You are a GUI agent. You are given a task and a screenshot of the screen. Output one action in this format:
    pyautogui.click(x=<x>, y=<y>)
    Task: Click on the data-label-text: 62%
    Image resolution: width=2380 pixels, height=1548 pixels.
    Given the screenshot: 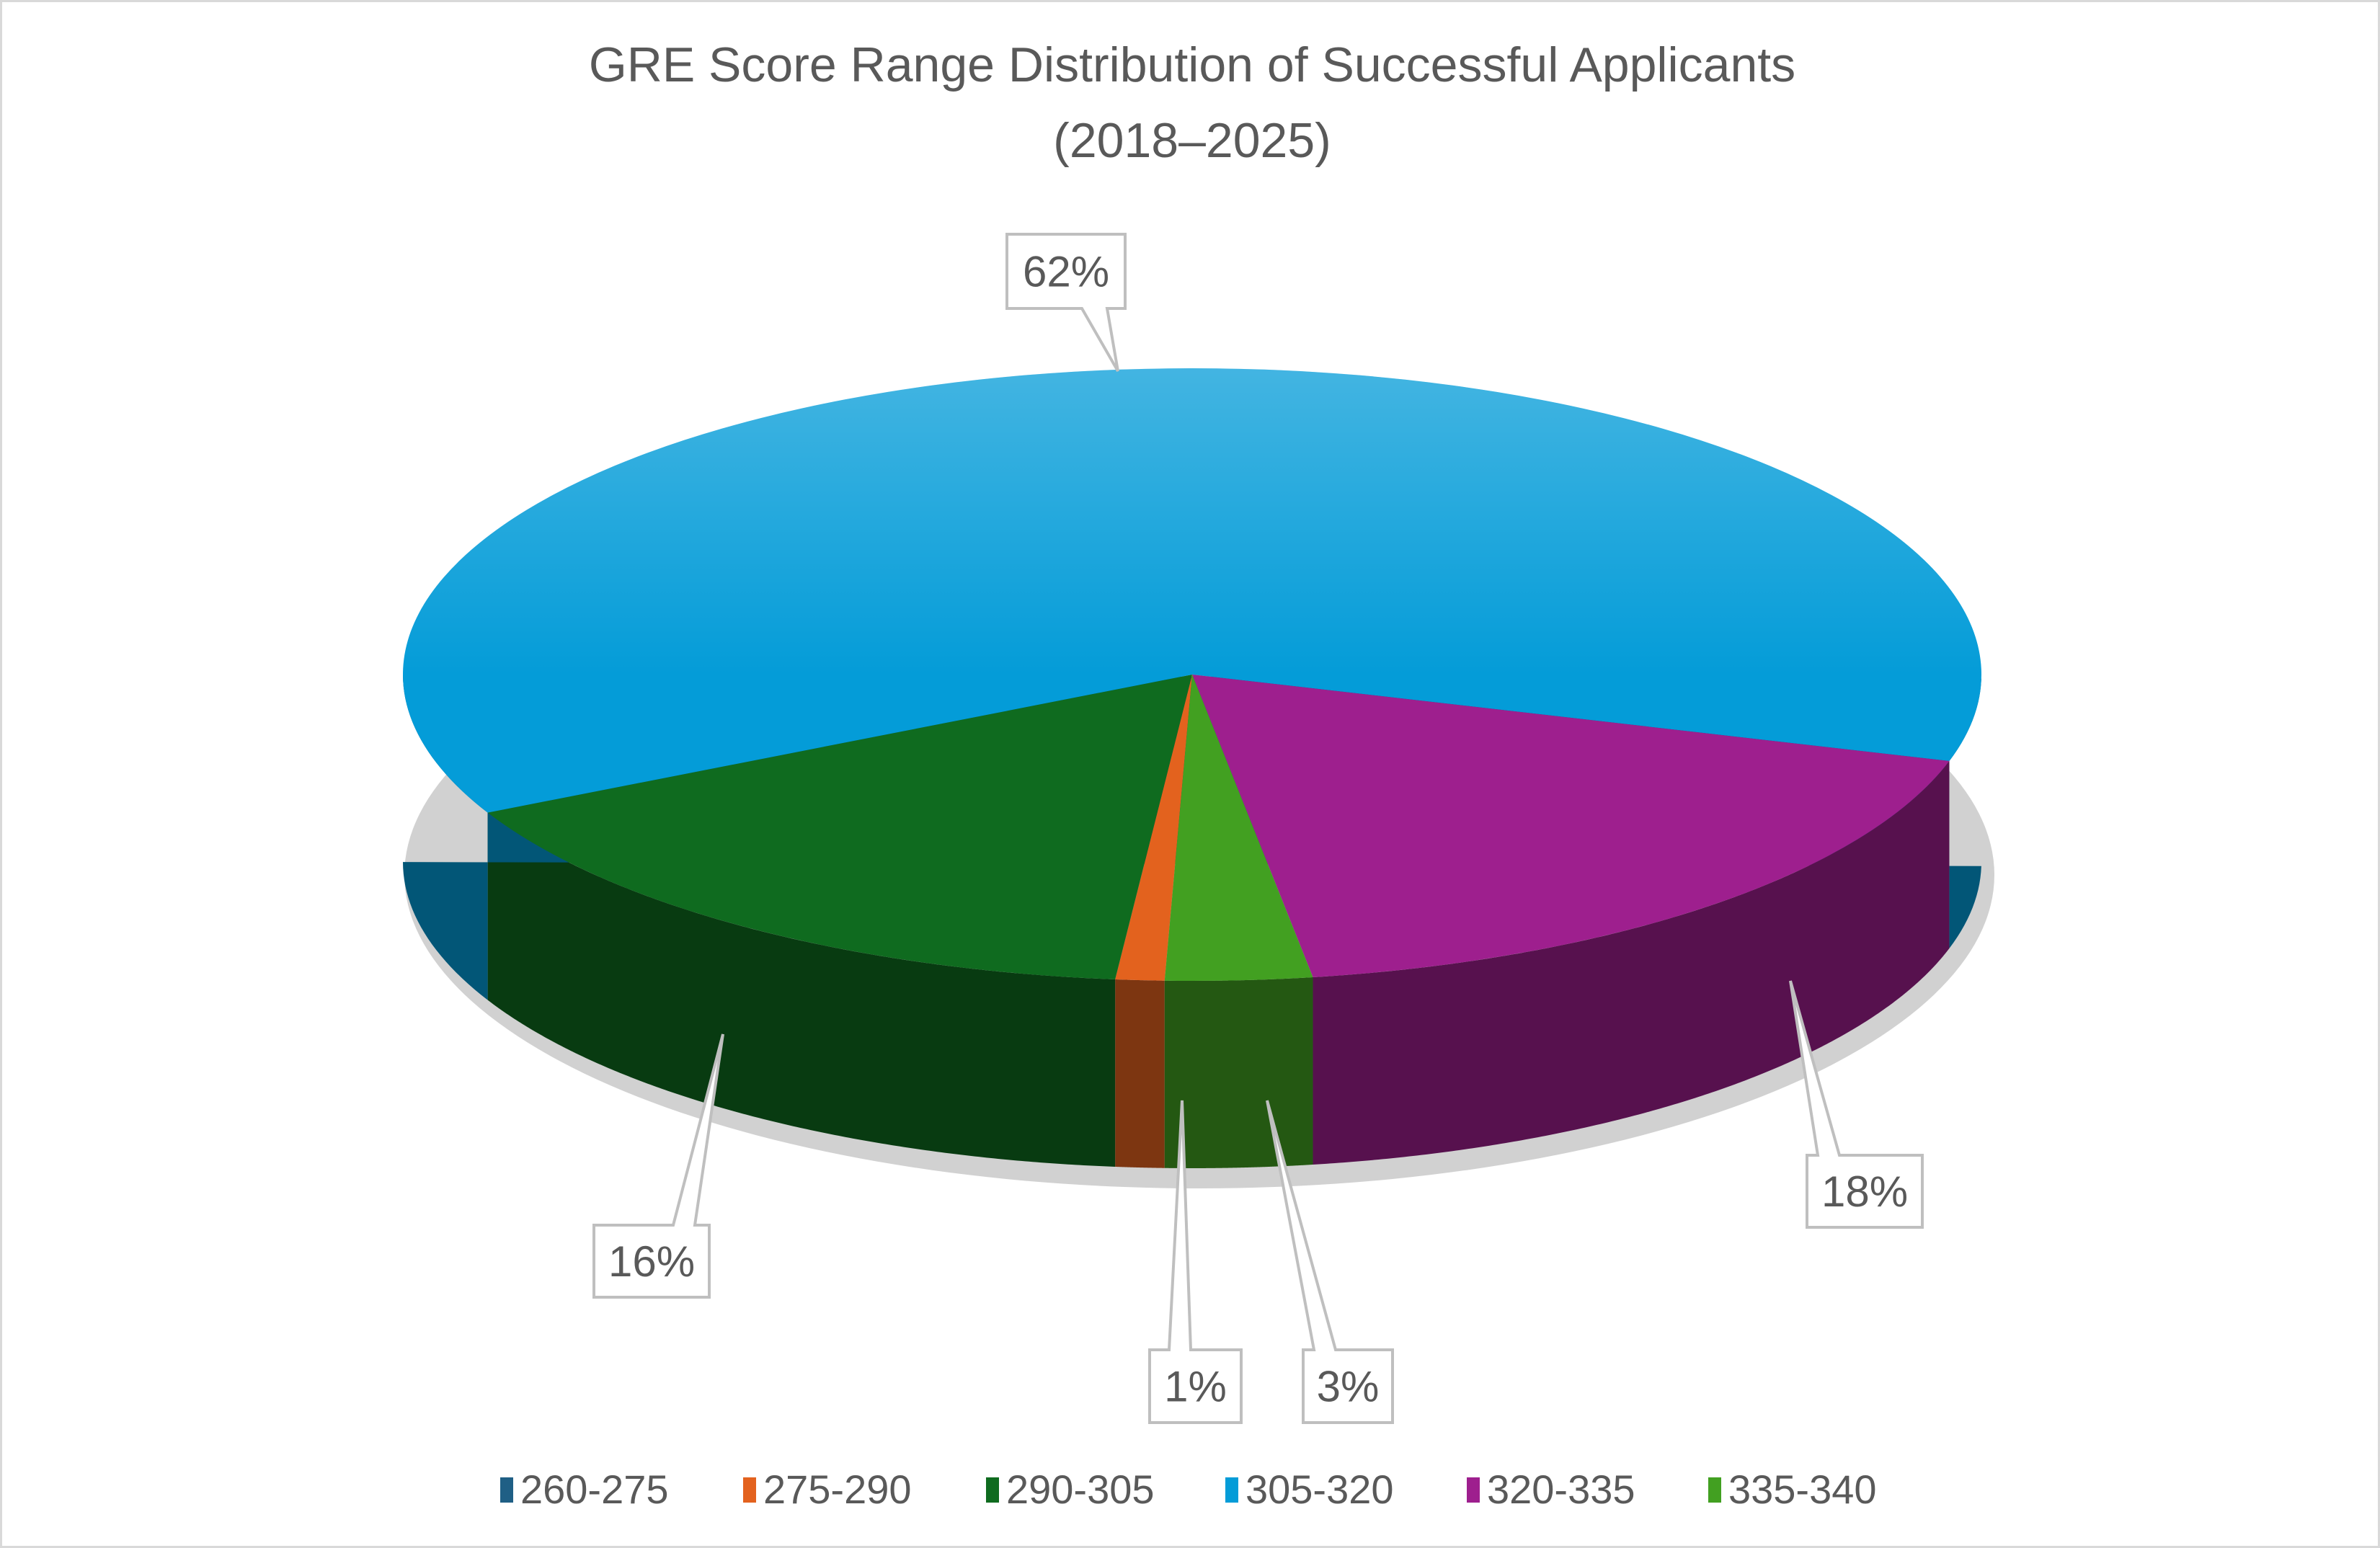 What is the action you would take?
    pyautogui.click(x=1066, y=272)
    